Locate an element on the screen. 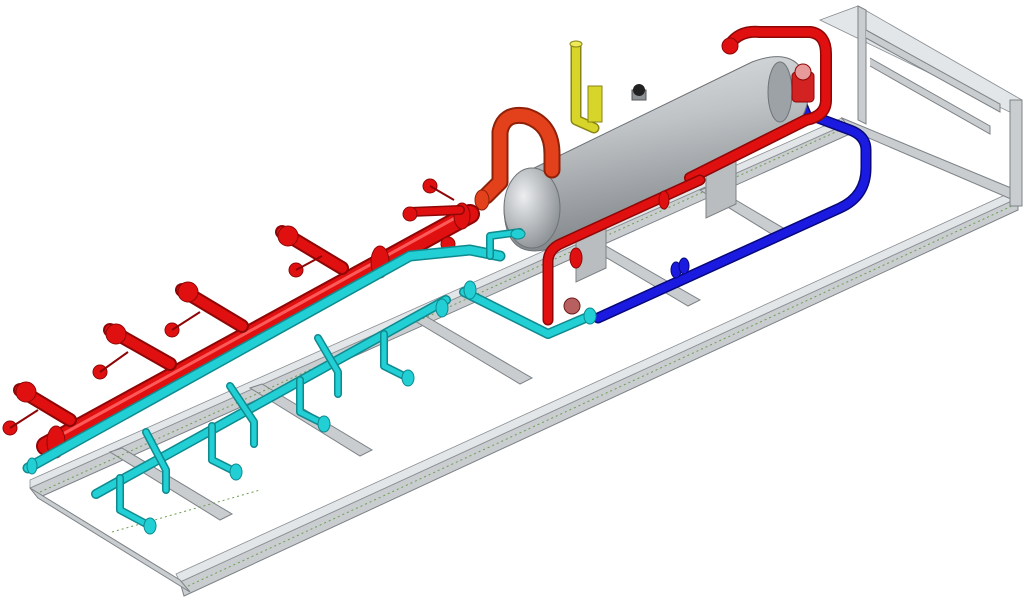  red-elbow-flange is located at coordinates (730, 46).